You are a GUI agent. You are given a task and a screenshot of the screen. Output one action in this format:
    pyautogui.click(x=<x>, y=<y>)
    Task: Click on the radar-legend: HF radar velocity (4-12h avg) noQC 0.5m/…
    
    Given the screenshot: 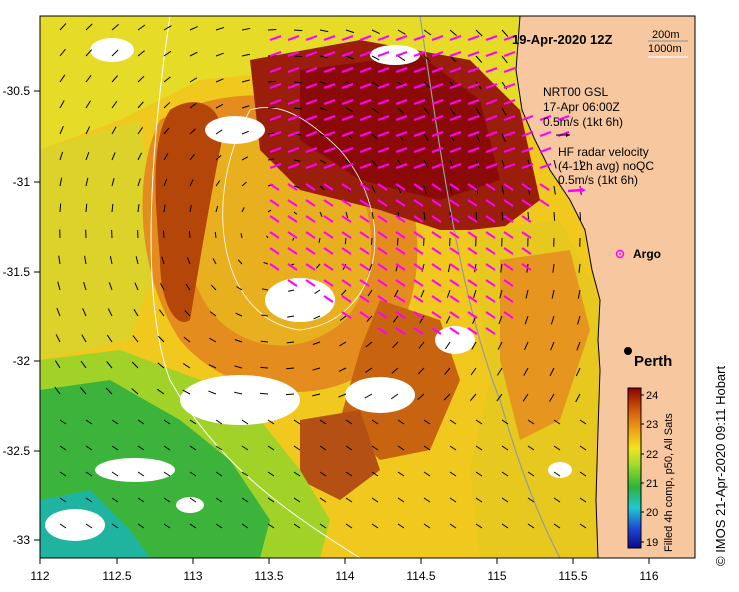 What is the action you would take?
    pyautogui.click(x=606, y=169)
    